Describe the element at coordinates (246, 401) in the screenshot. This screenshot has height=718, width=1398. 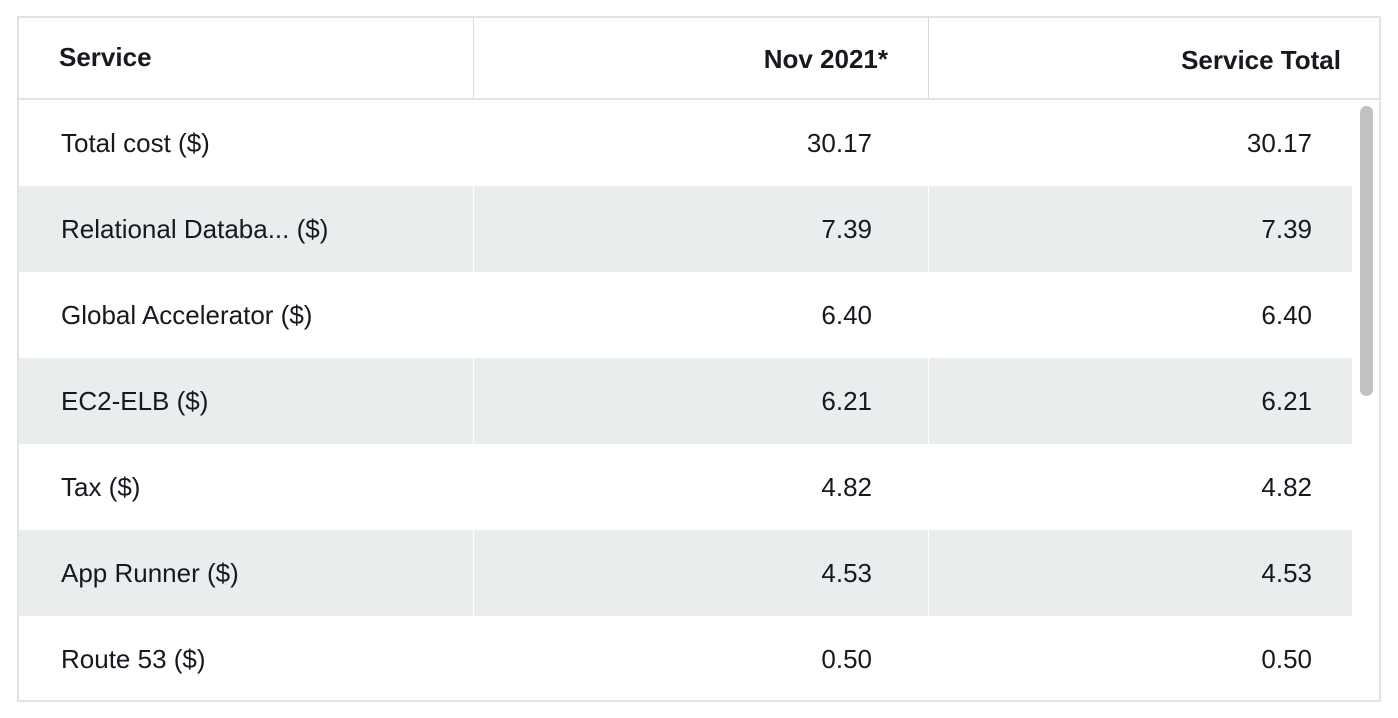
I see `service-name-cell: EC2-ELB ($)` at that location.